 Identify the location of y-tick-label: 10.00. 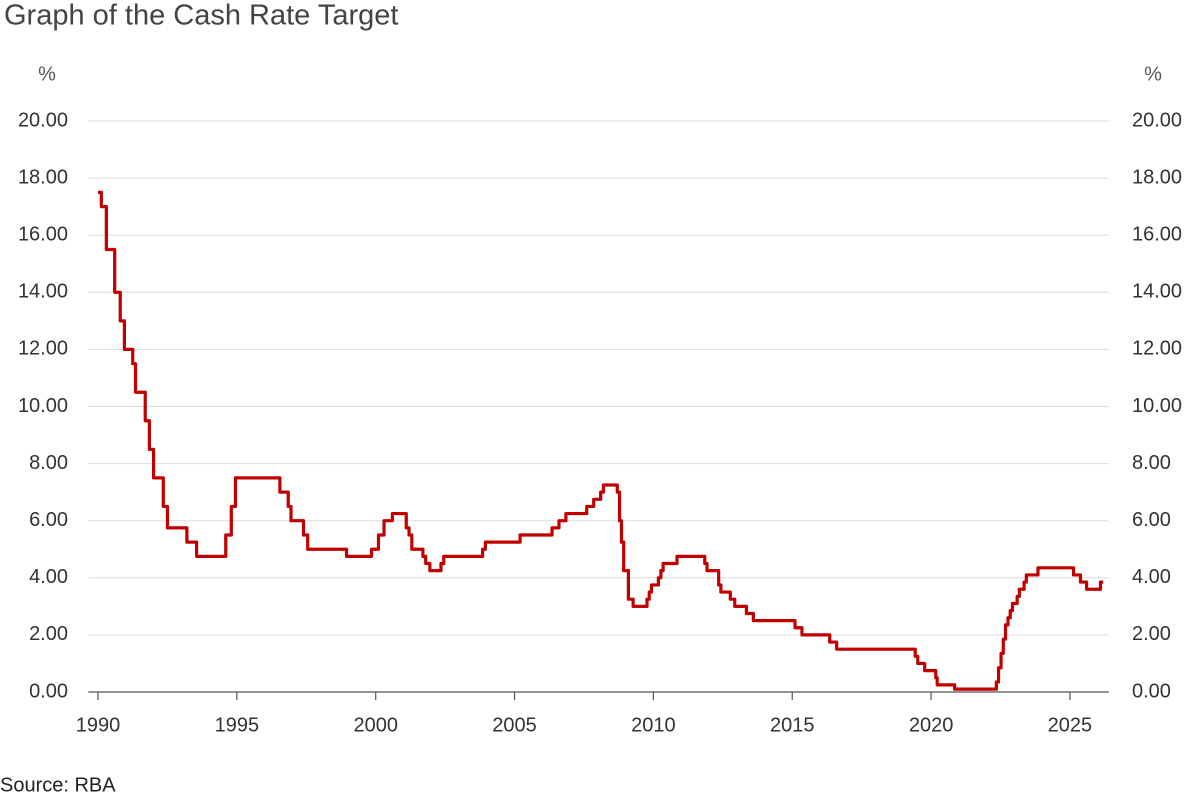
(43, 406).